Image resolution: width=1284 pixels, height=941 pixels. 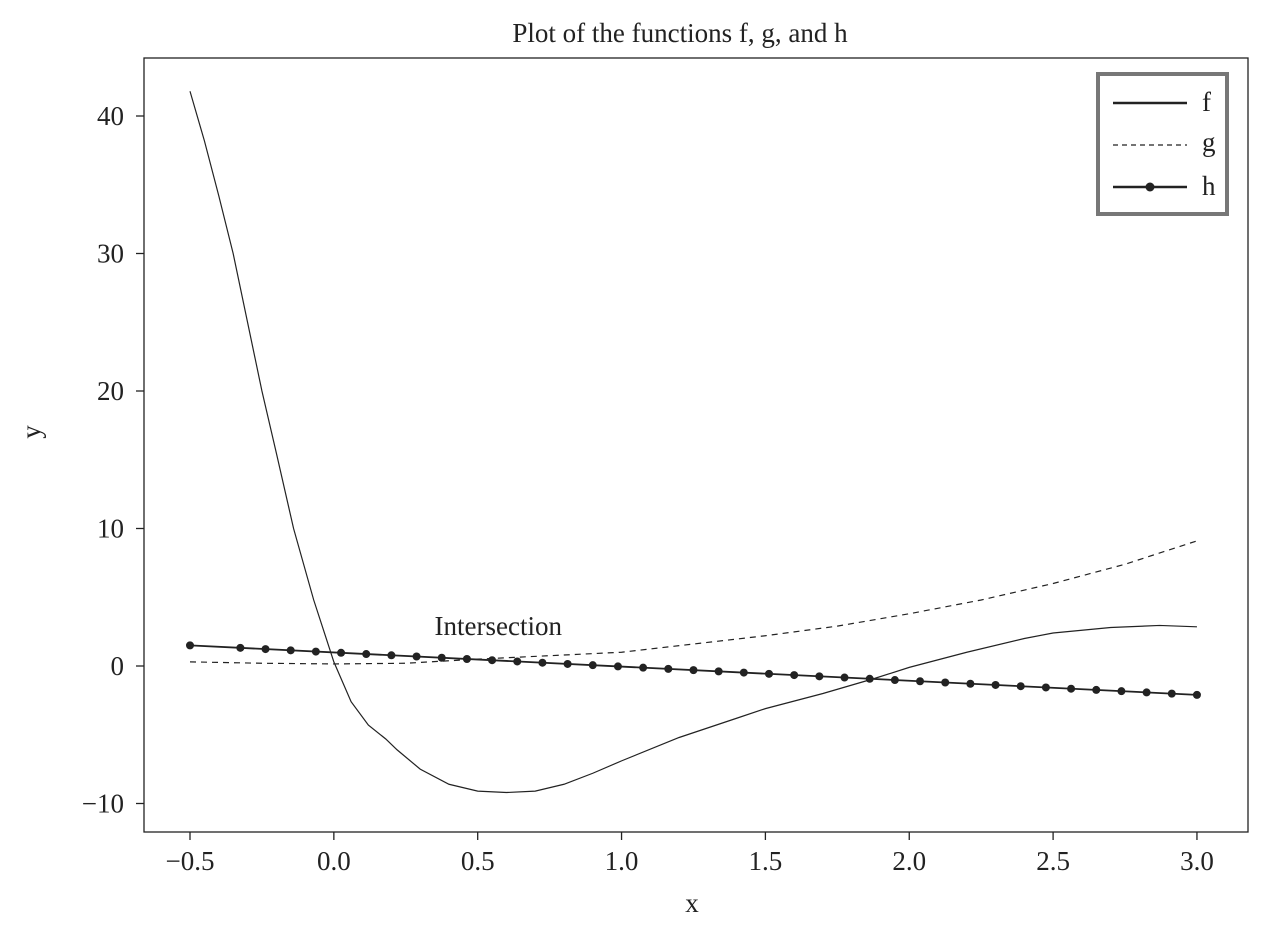 I want to click on legend-h-marker, so click(x=1150, y=187).